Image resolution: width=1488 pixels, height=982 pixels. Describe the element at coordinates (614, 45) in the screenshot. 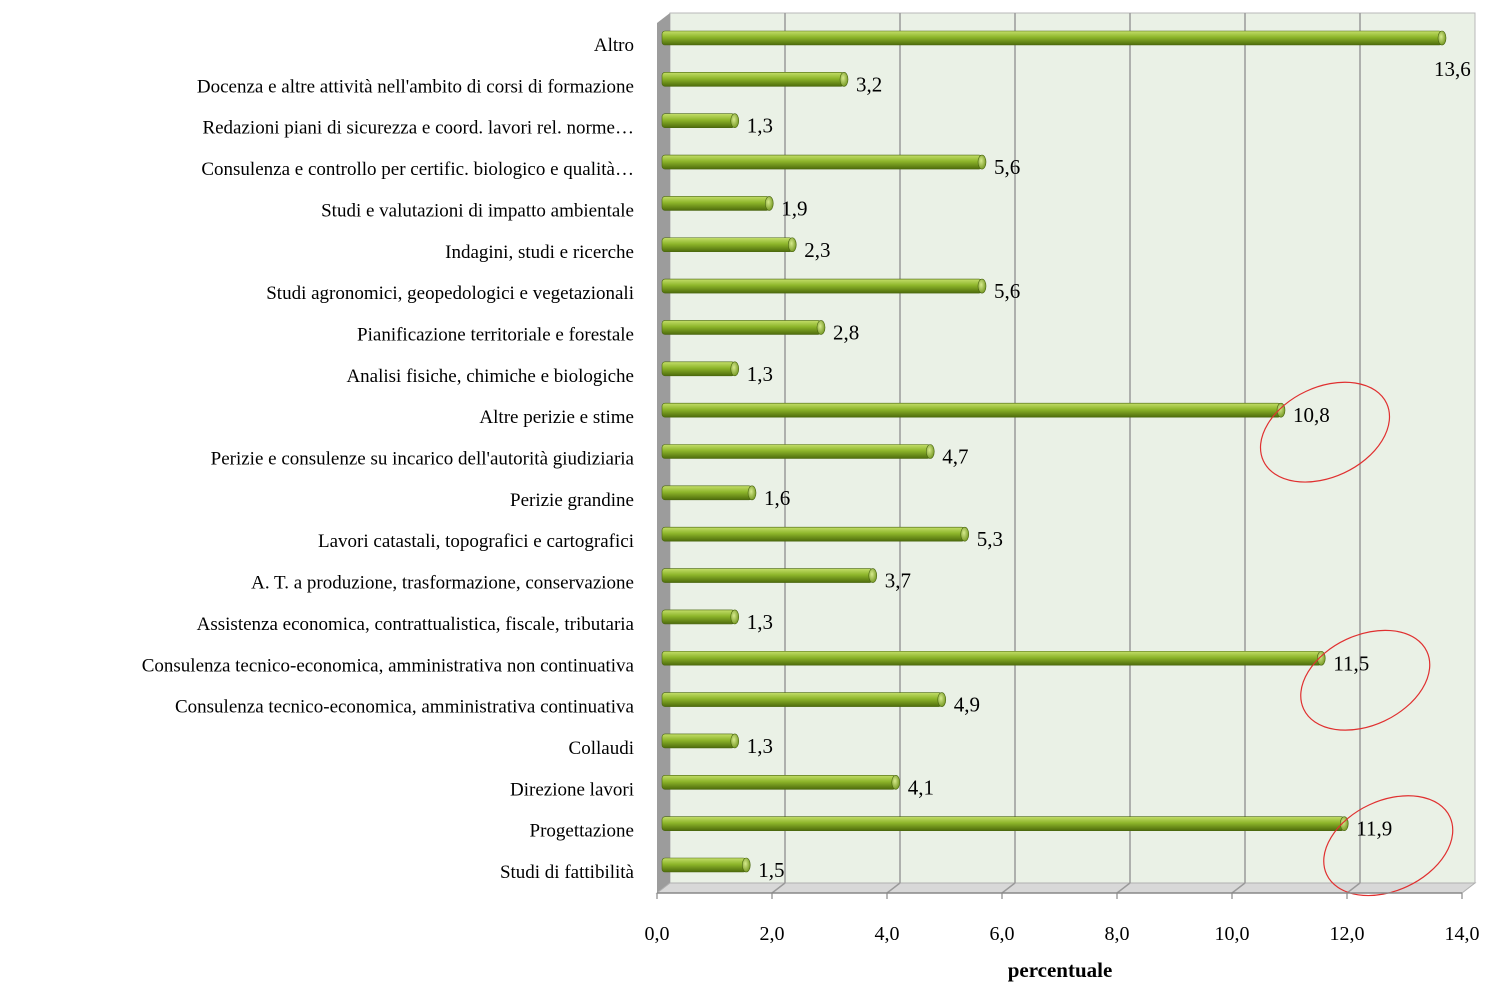

I see `category-label: Altro` at that location.